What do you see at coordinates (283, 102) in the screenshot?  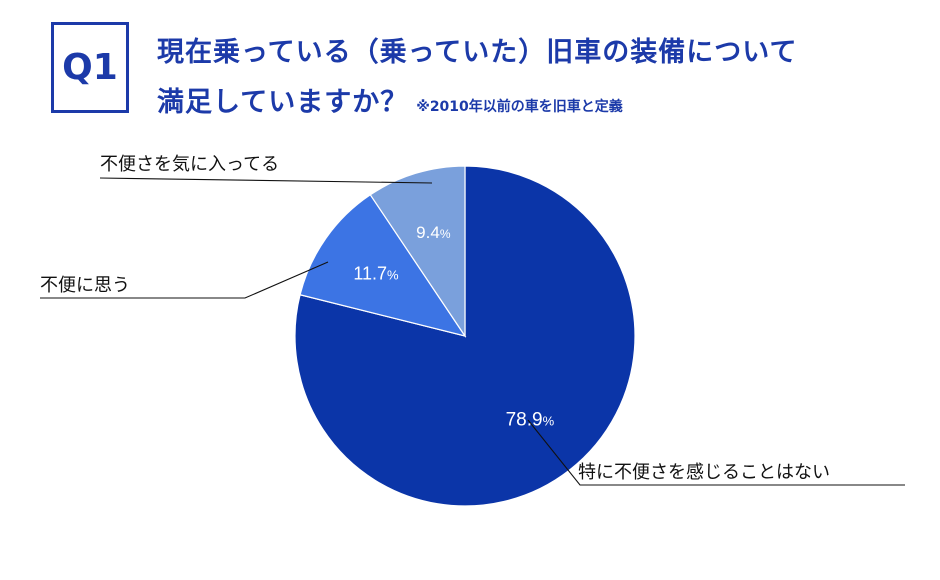 I see `chart-title-line-2-text: 満足していますか？` at bounding box center [283, 102].